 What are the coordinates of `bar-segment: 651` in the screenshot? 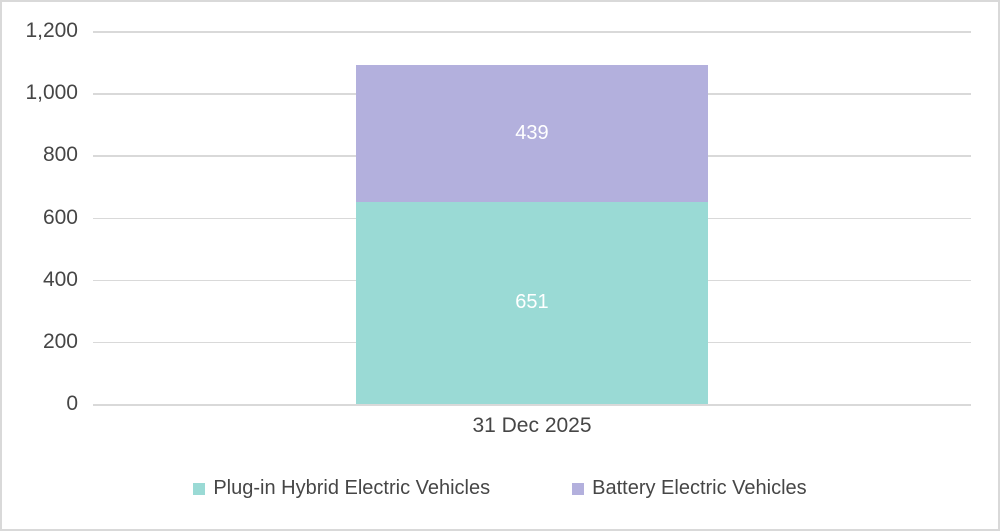 It's located at (532, 302).